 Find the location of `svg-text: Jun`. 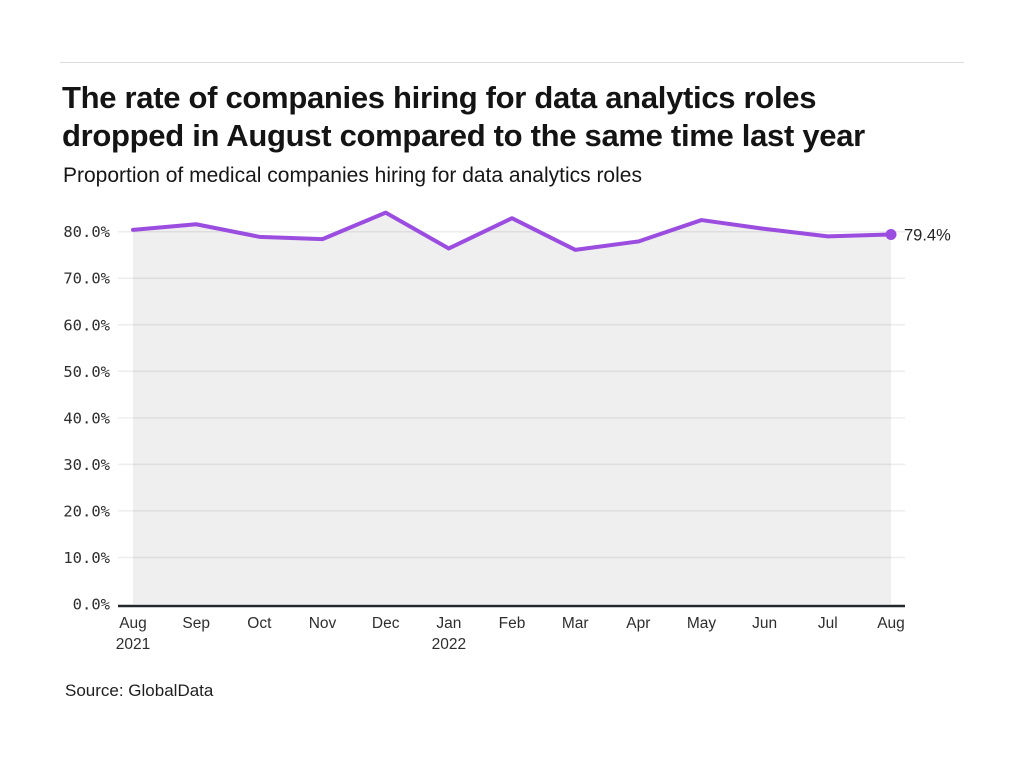

svg-text: Jun is located at coordinates (764, 623).